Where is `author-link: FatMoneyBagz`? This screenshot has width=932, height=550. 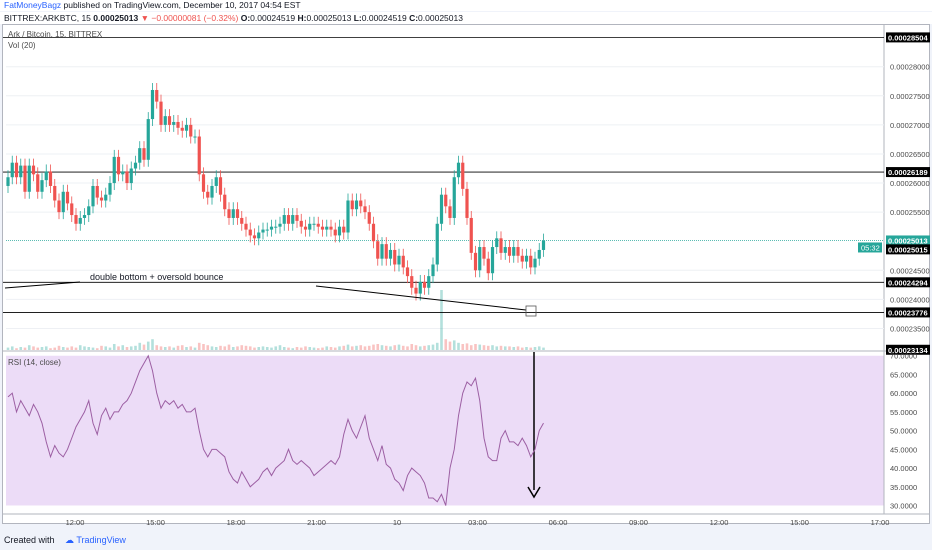 author-link: FatMoneyBagz is located at coordinates (33, 5).